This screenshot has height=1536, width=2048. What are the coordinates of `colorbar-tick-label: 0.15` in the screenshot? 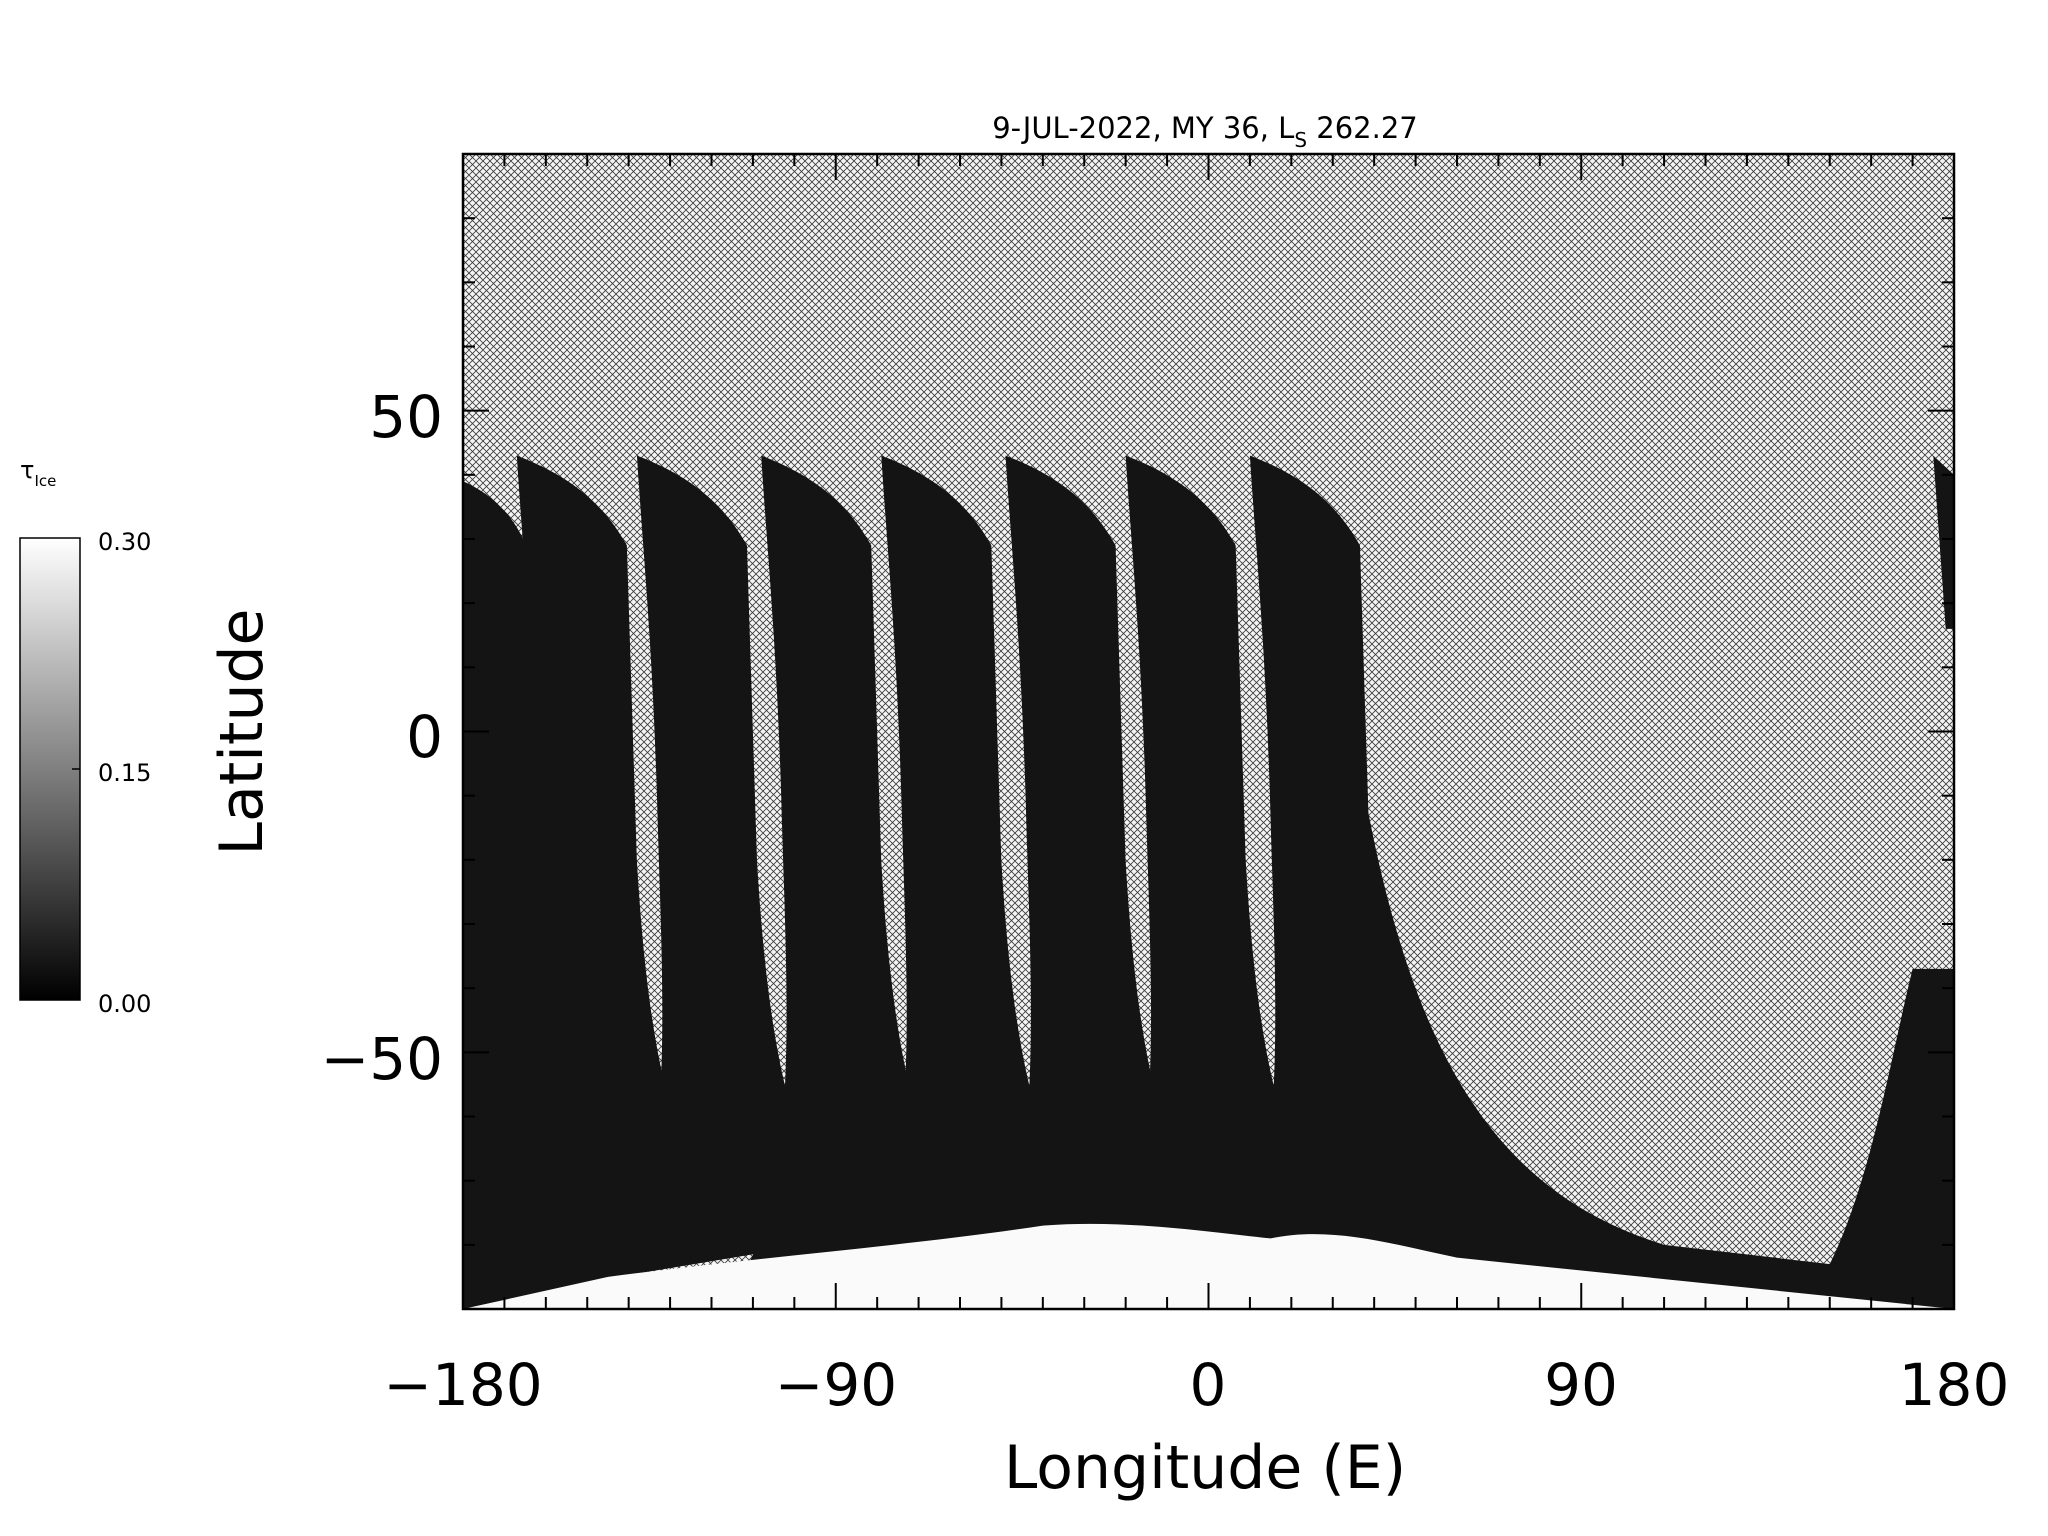 It's located at (124, 773).